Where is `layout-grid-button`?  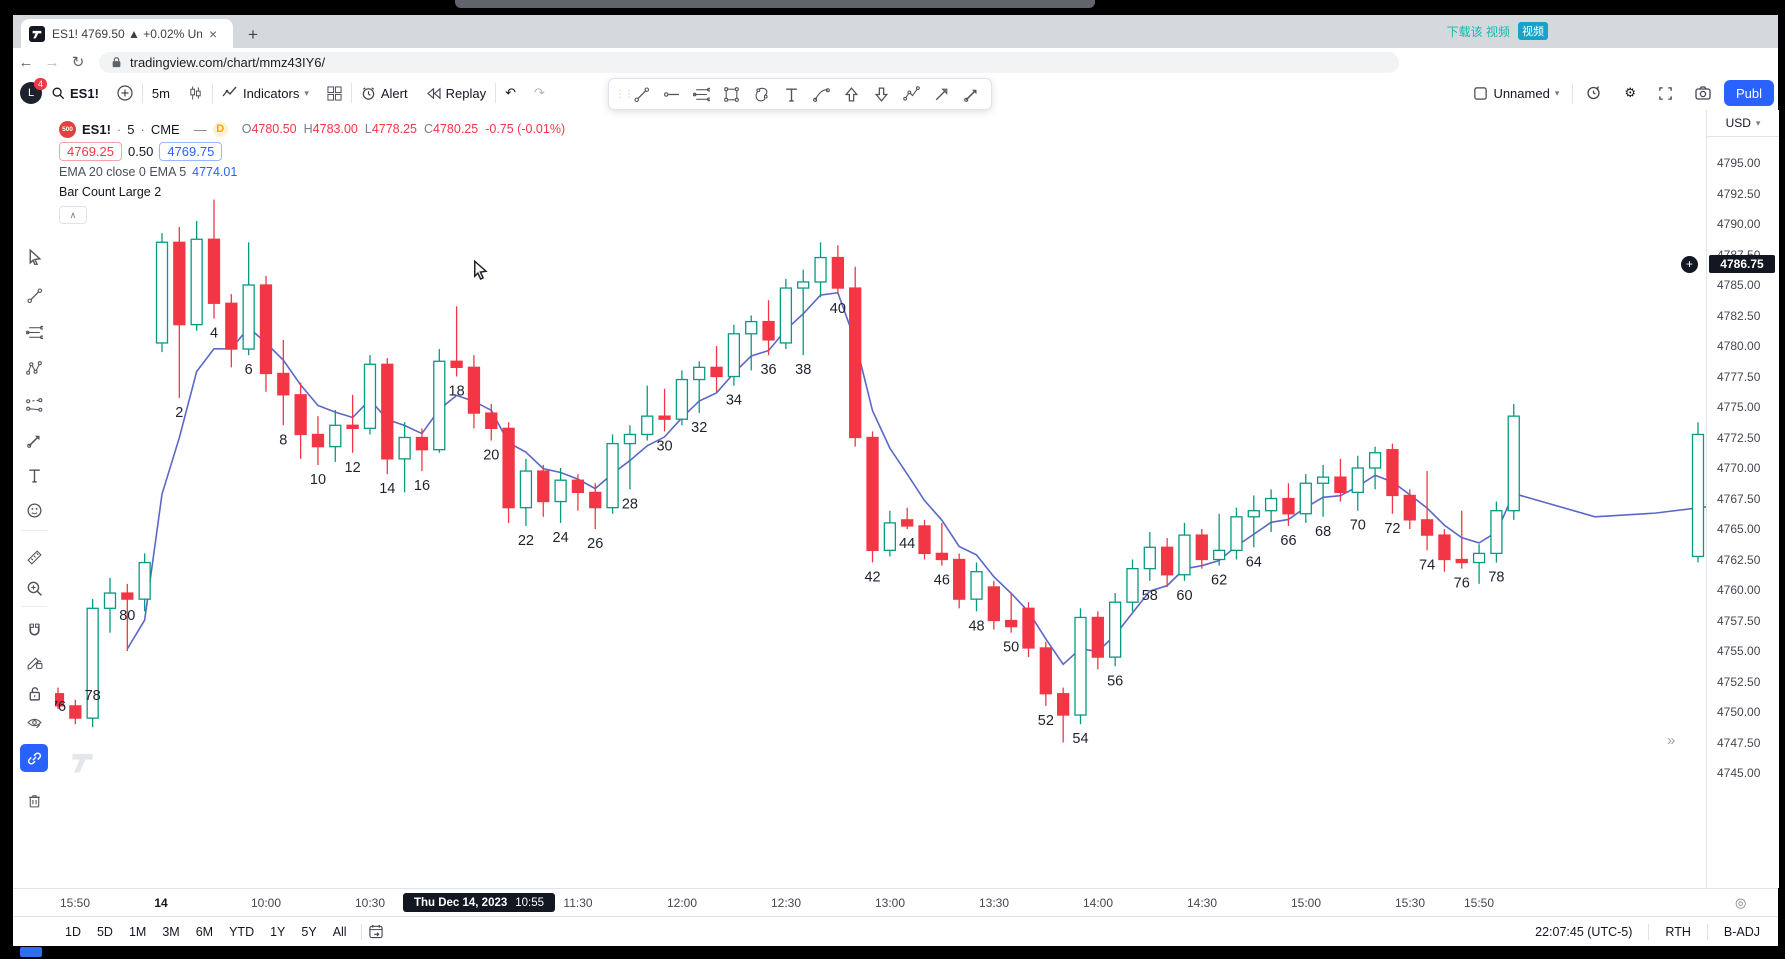
layout-grid-button is located at coordinates (334, 93).